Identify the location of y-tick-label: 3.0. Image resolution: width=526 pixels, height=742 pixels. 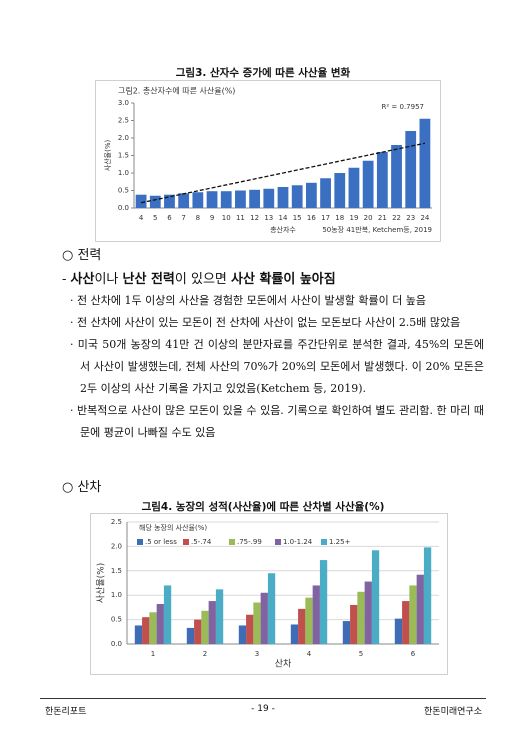
(123, 103).